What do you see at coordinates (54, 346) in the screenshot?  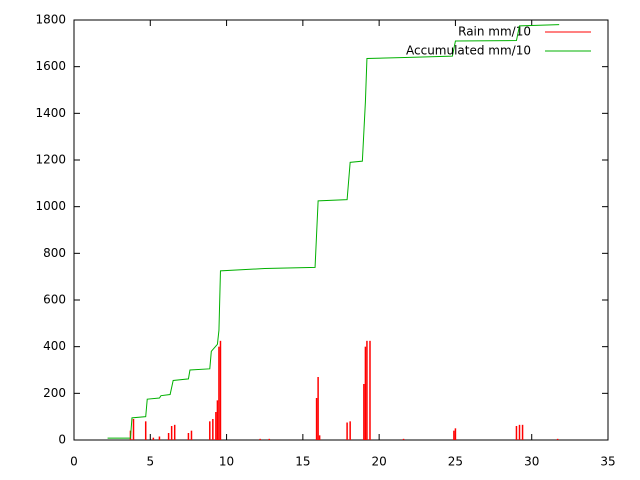 I see `y-tick-label: 400` at bounding box center [54, 346].